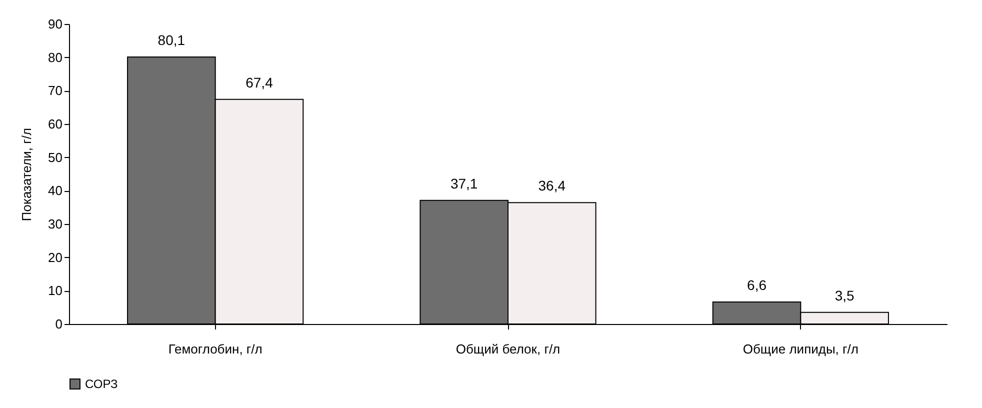 The width and height of the screenshot is (982, 408). What do you see at coordinates (55, 224) in the screenshot?
I see `y-tick-label: 30` at bounding box center [55, 224].